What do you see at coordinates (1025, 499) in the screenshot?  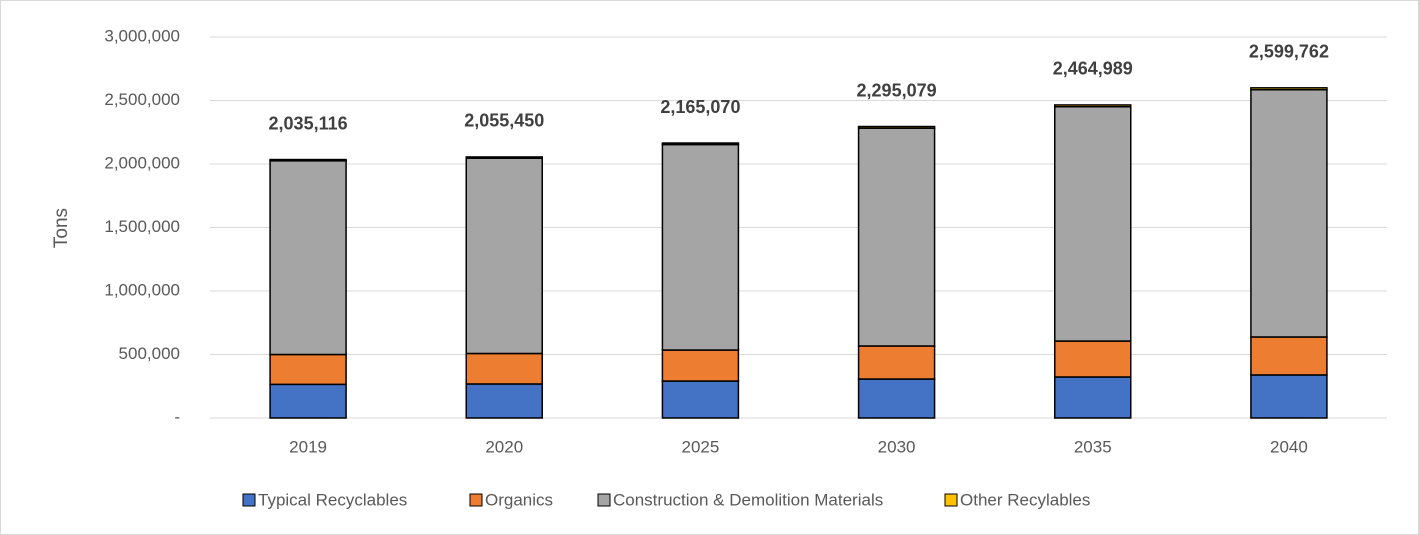 I see `legend-label: Other Recylables` at bounding box center [1025, 499].